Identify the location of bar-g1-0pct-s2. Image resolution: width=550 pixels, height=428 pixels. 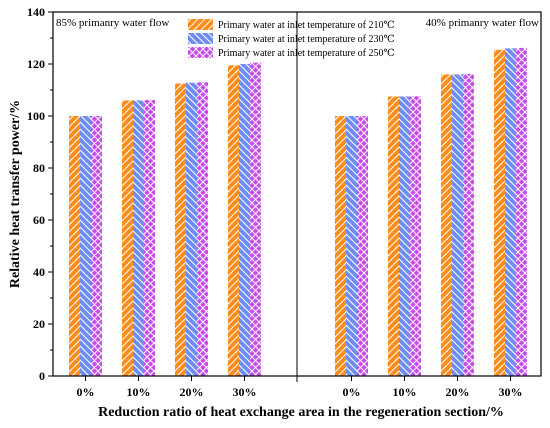
(85, 246).